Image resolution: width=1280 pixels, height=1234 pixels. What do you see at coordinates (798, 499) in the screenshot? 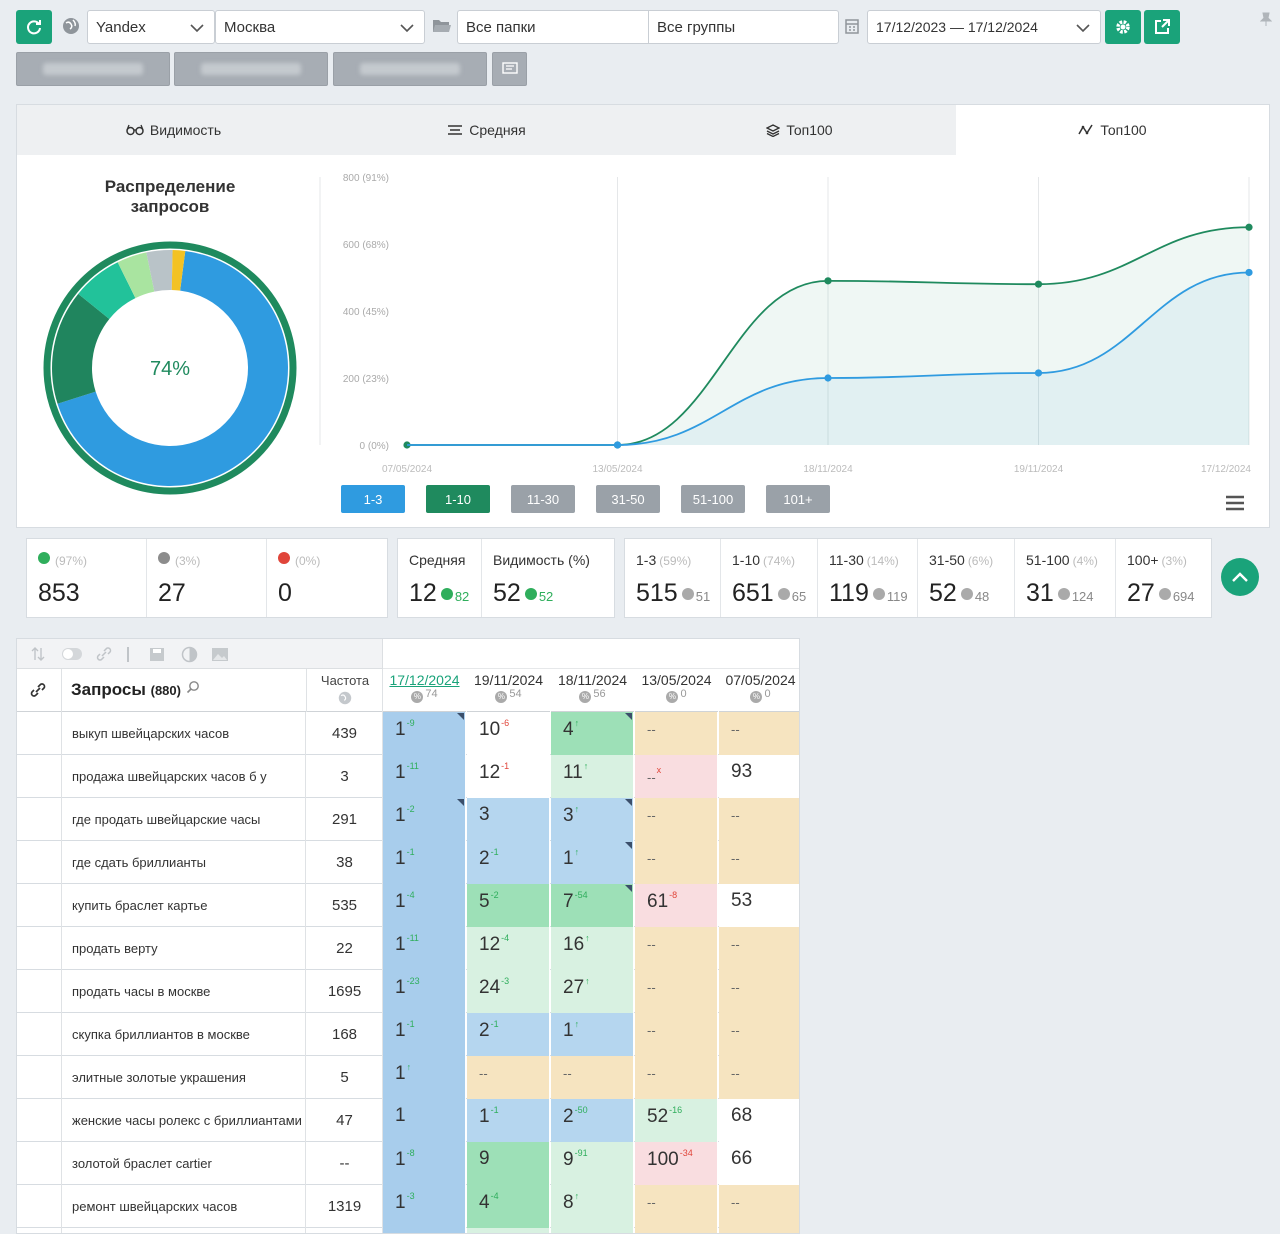
I see `range-button-101+: 101+` at bounding box center [798, 499].